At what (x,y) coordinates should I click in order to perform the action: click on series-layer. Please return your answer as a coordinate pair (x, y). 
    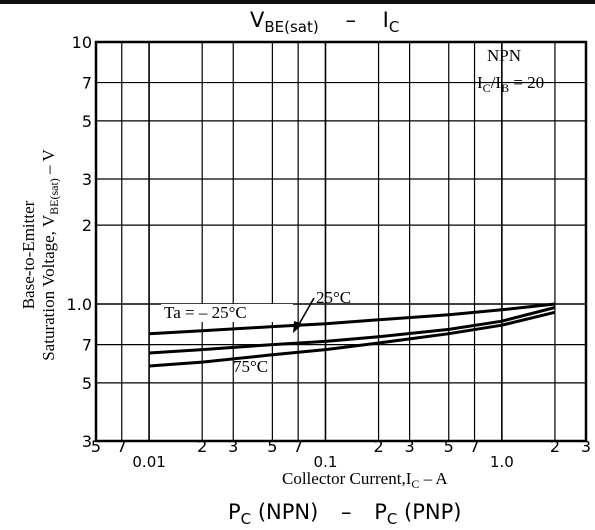
    Looking at the image, I should click on (352, 335).